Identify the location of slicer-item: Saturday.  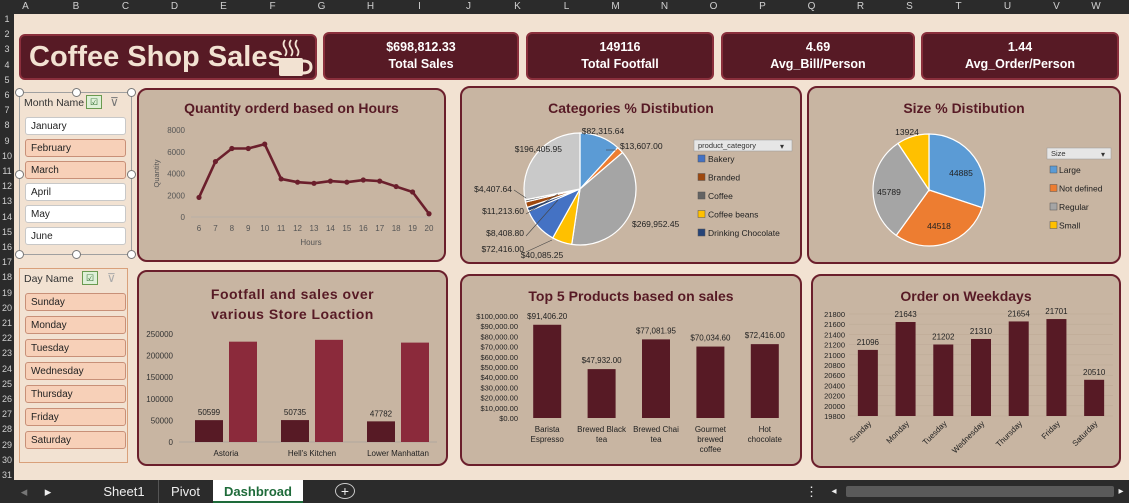
(75, 440).